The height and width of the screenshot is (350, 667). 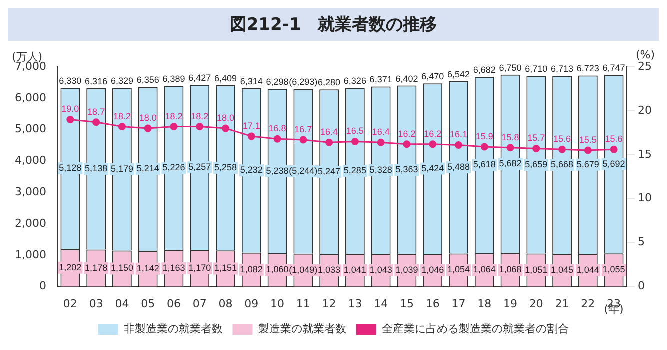 What do you see at coordinates (30, 97) in the screenshot?
I see `y-tick-label: 6,000` at bounding box center [30, 97].